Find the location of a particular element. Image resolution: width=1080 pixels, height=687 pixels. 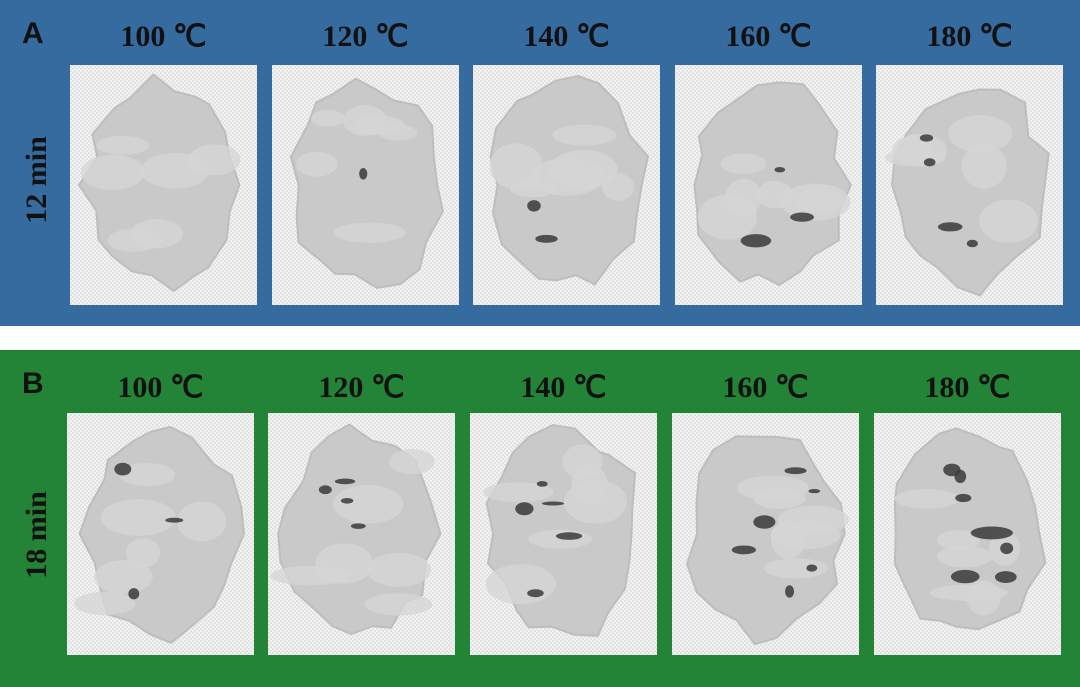

time-label: 18 min is located at coordinates (36, 535).